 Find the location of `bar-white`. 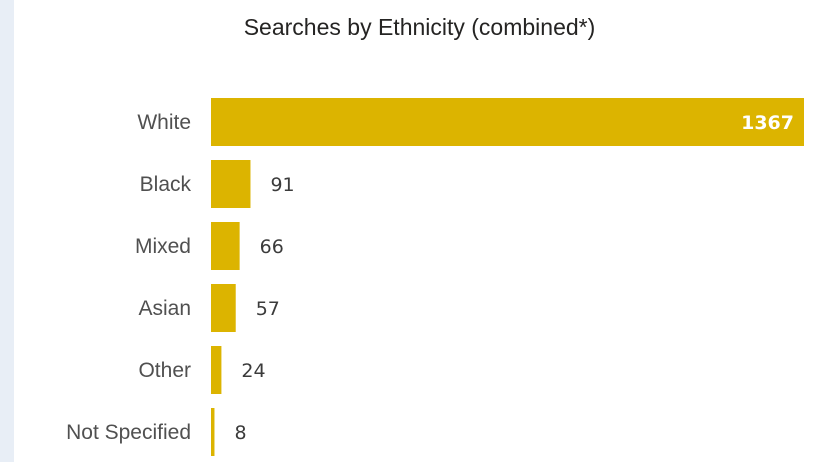

bar-white is located at coordinates (507, 122).